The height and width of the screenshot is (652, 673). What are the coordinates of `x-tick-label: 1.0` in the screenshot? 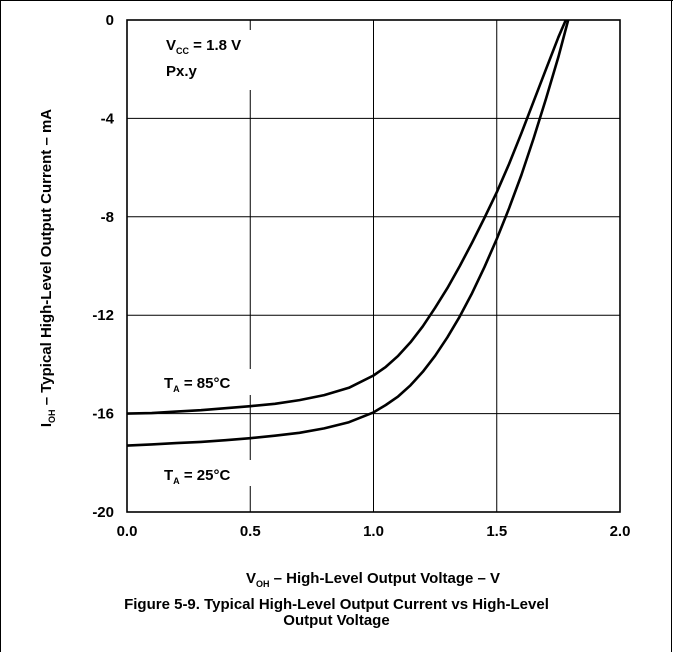 It's located at (373, 531).